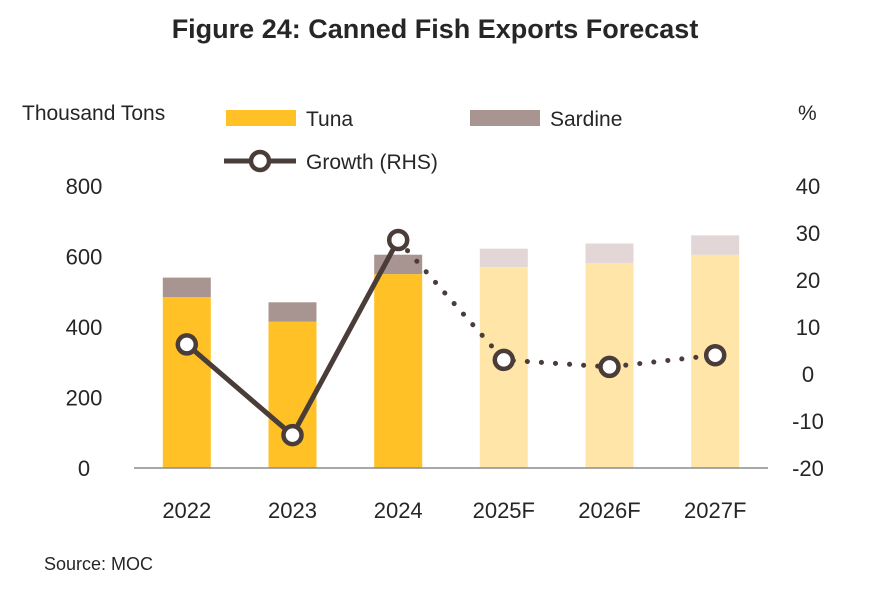 This screenshot has width=870, height=607. I want to click on legend-swatch-growth-marker, so click(260, 161).